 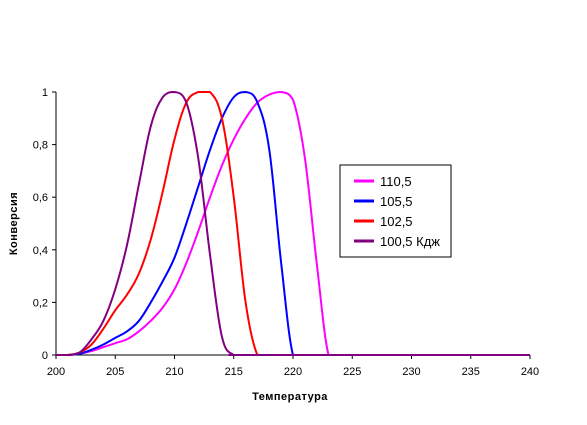 I want to click on y-tick-label: 0,2, so click(x=40, y=303).